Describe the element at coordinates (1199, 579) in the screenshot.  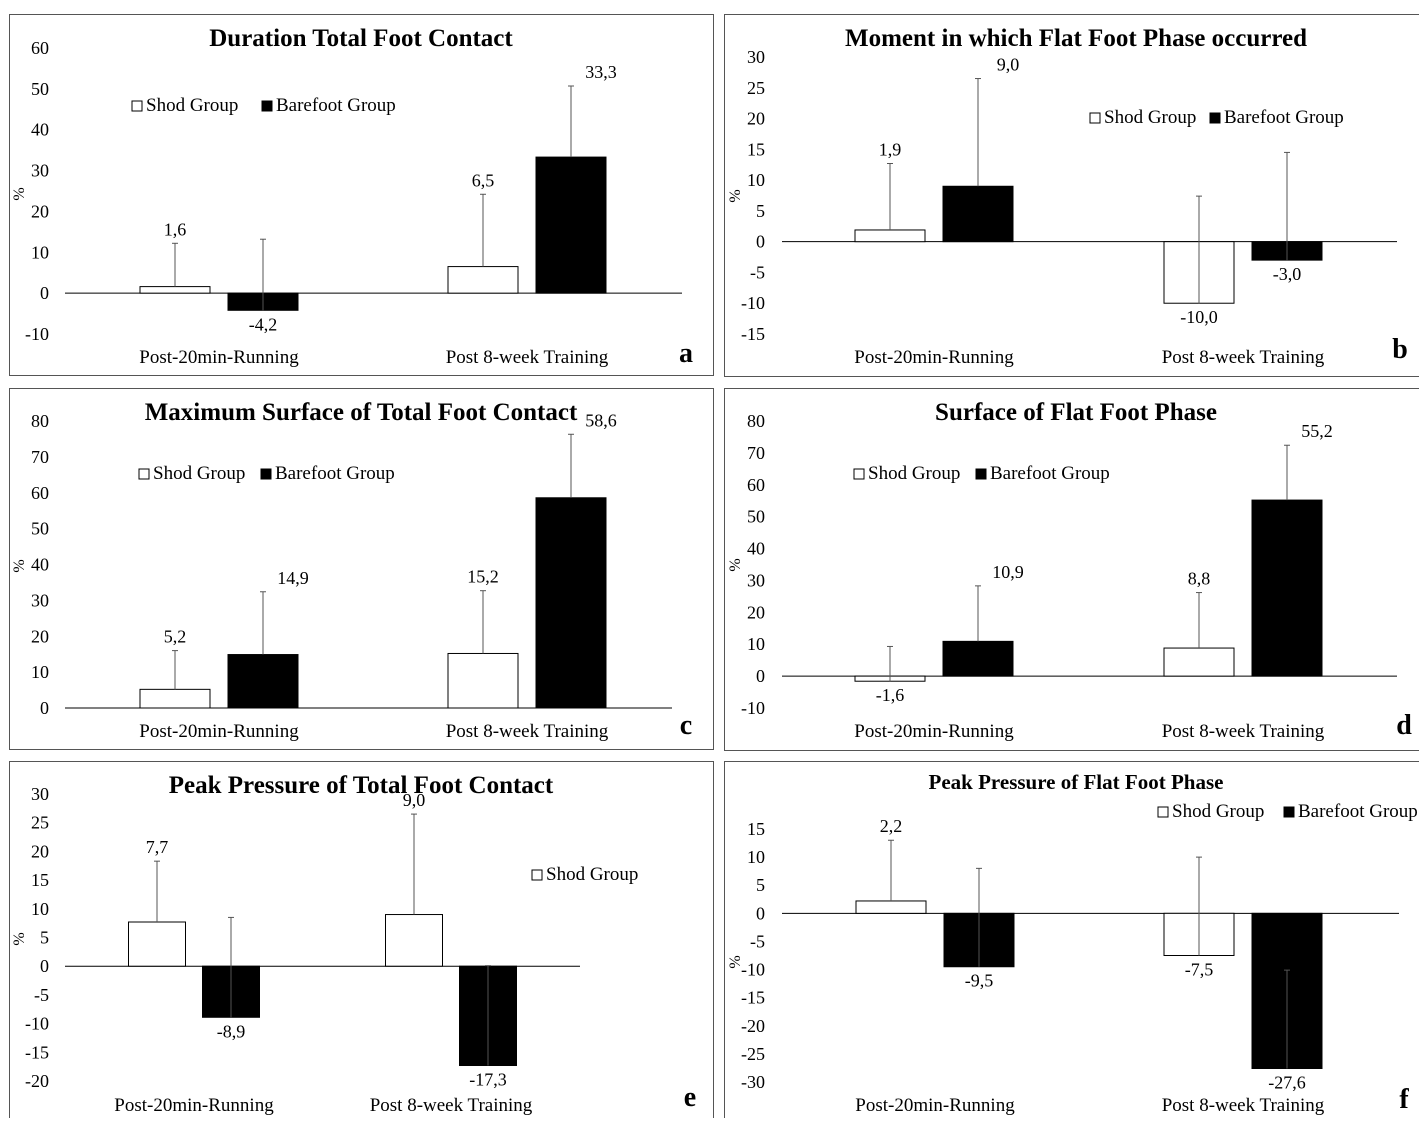
I see `data-label: 8,8` at that location.